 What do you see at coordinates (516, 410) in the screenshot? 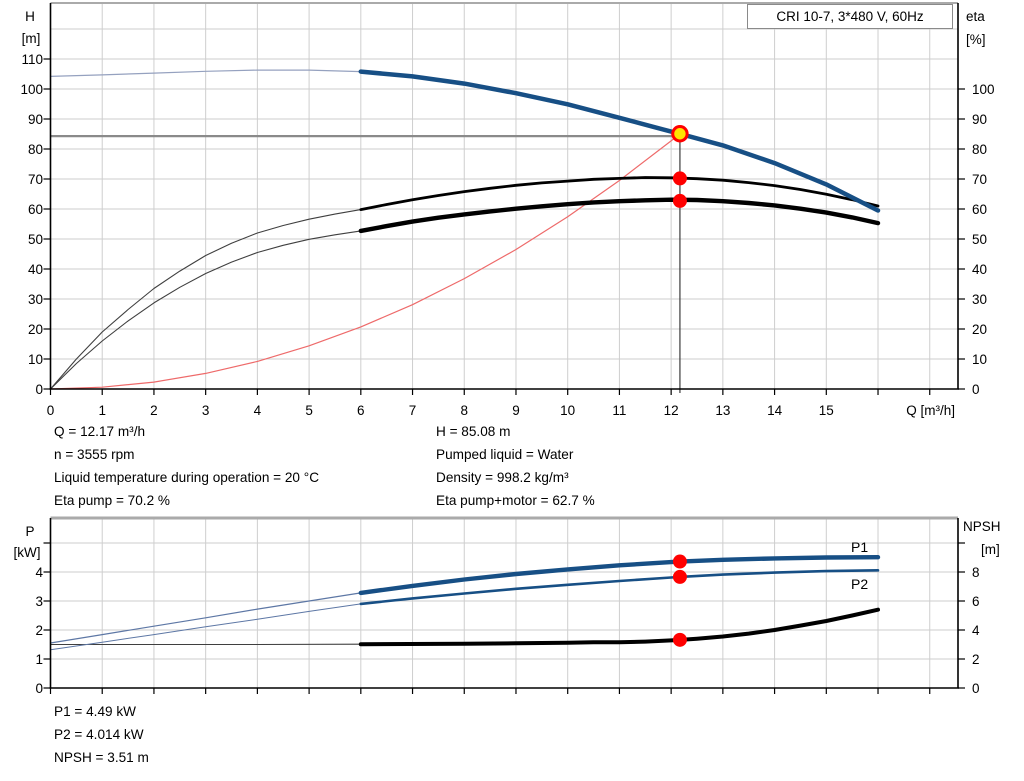
I see `x-tick-label: 9` at bounding box center [516, 410].